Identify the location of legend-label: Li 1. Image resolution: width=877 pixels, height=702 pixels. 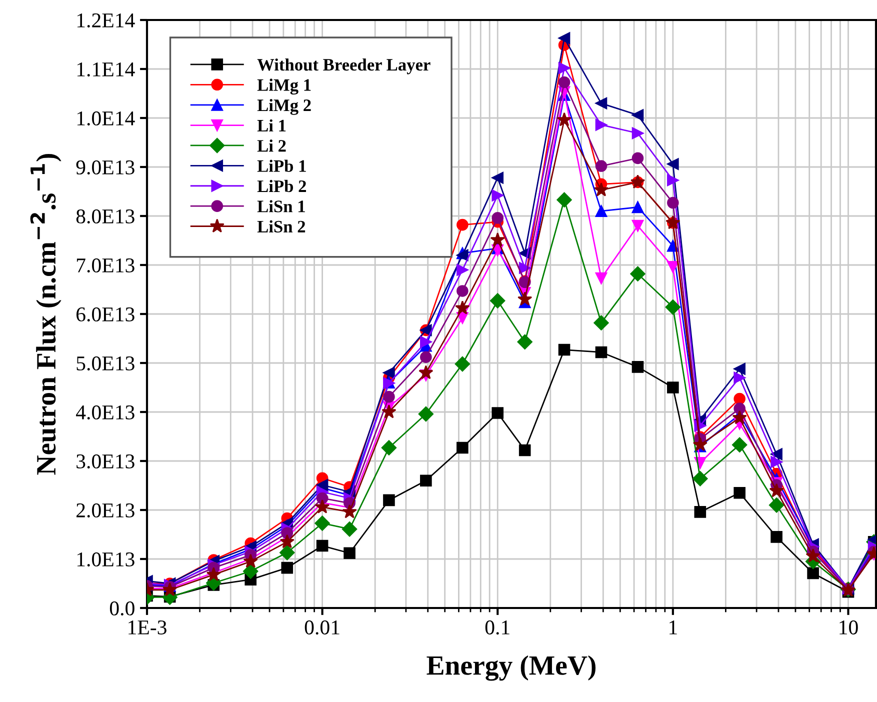
(271, 125).